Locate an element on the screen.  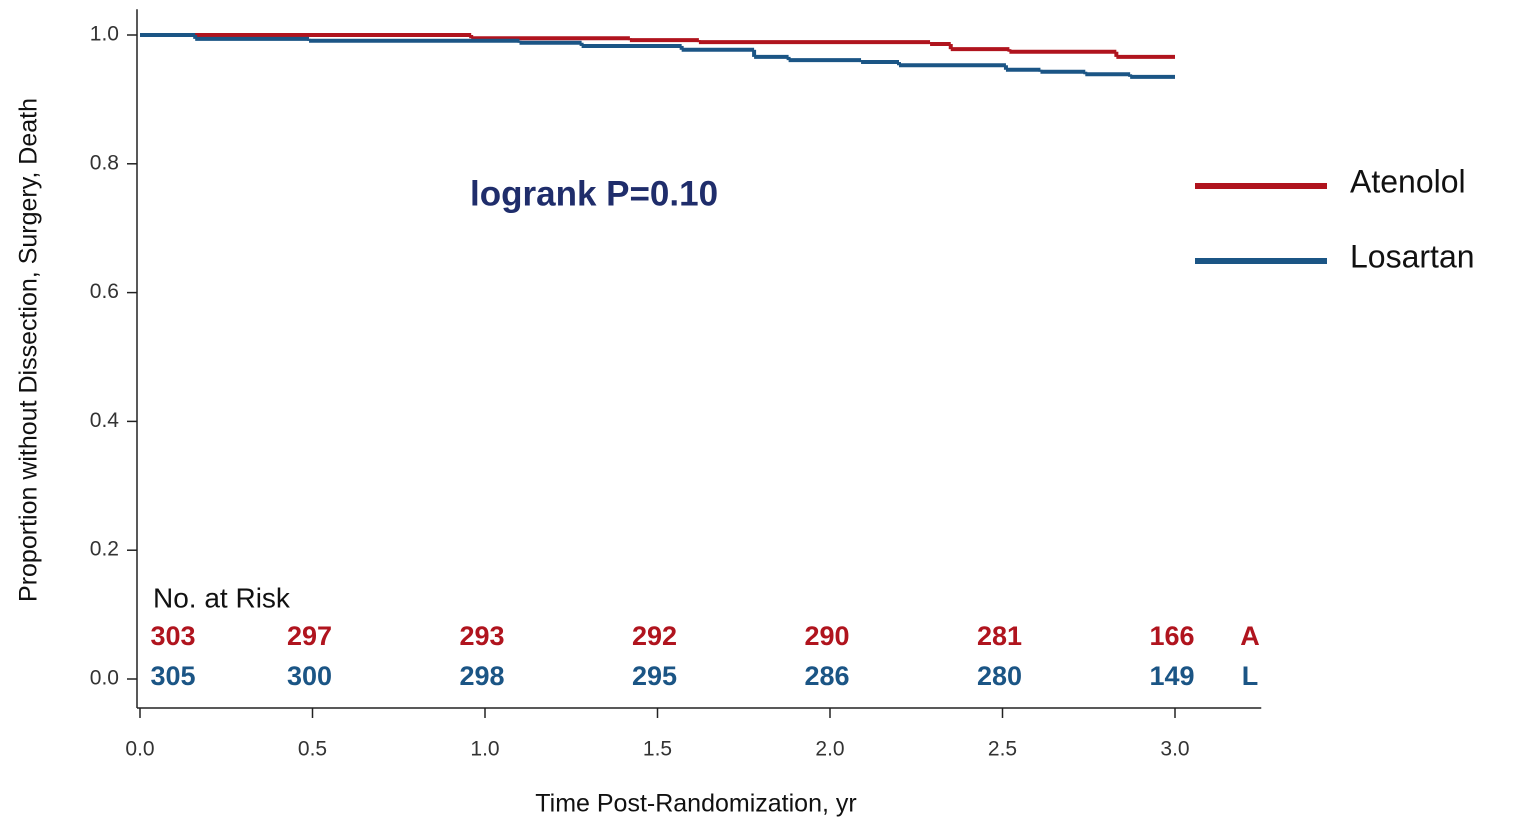
risk-count: 149 is located at coordinates (1171, 676).